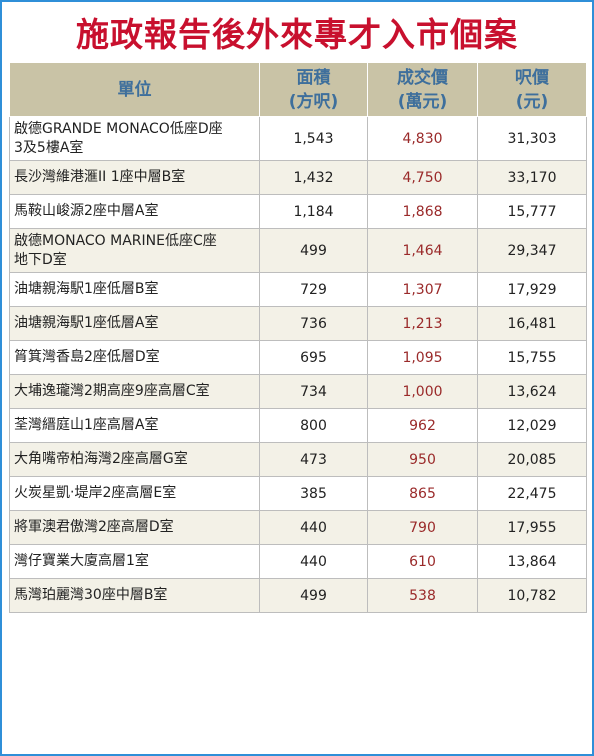 This screenshot has height=756, width=594. Describe the element at coordinates (532, 493) in the screenshot. I see `cell-psf: 22,475` at that location.